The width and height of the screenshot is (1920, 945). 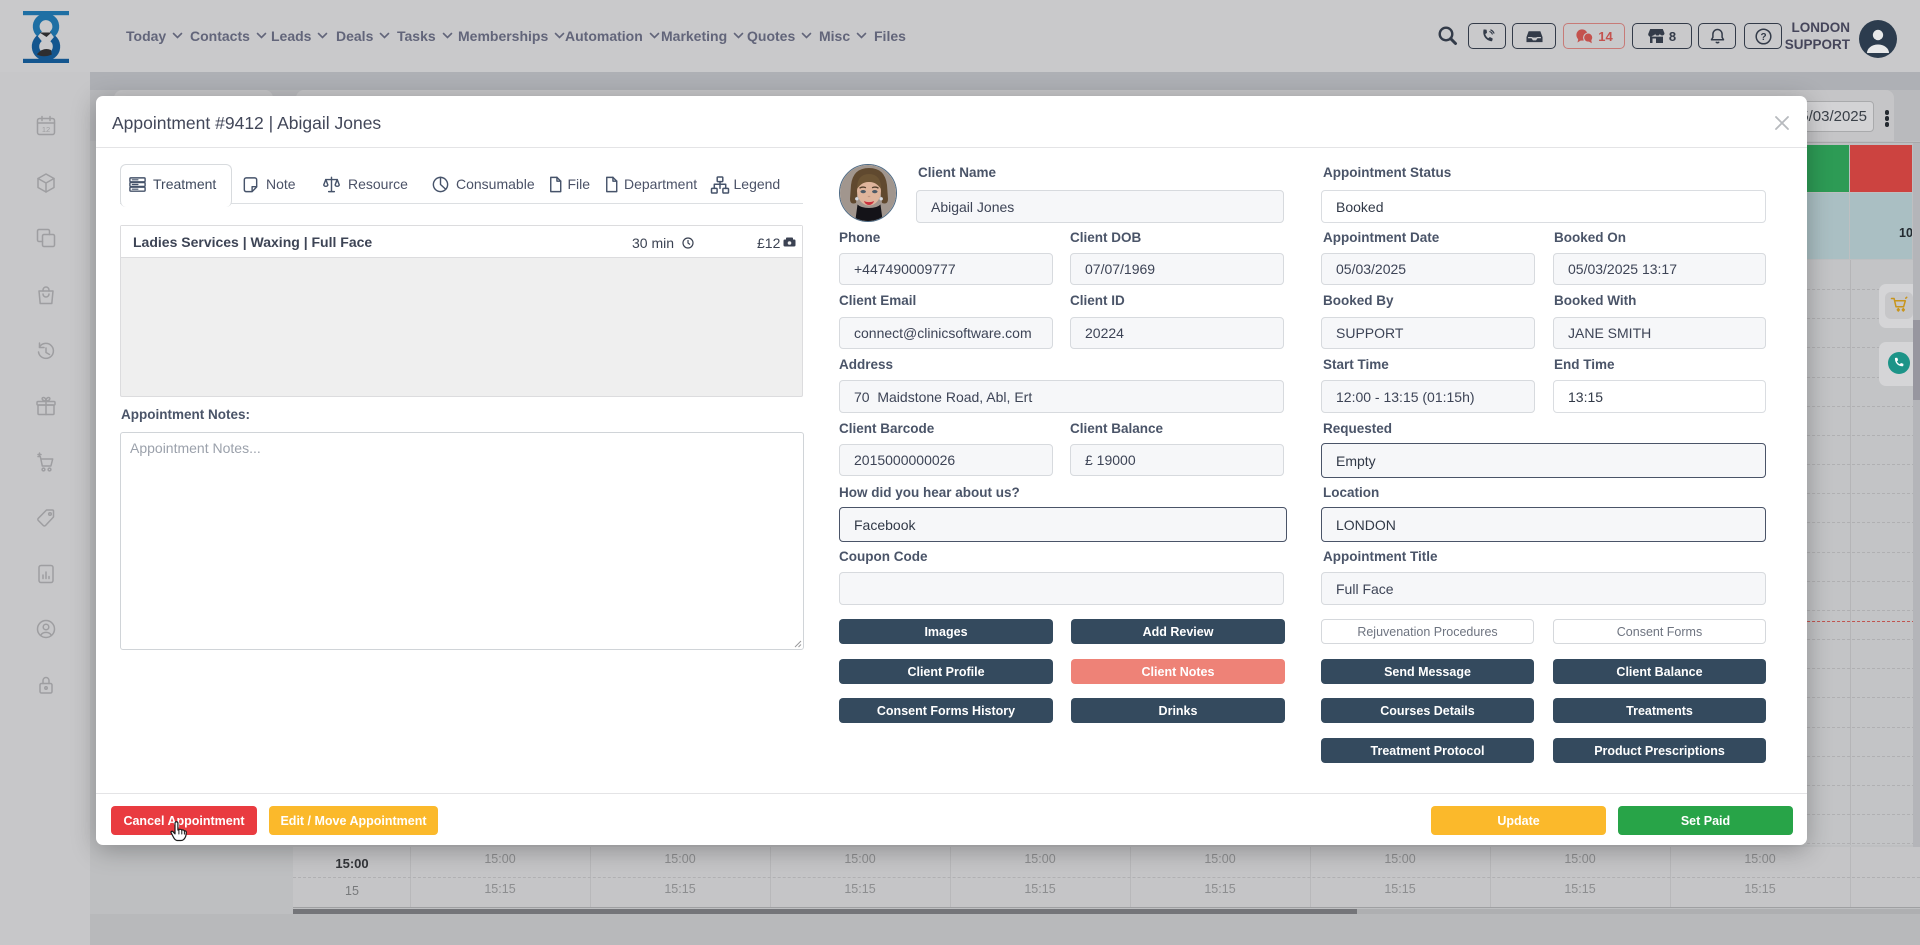 What do you see at coordinates (46, 129) in the screenshot?
I see `svg-text: 12` at bounding box center [46, 129].